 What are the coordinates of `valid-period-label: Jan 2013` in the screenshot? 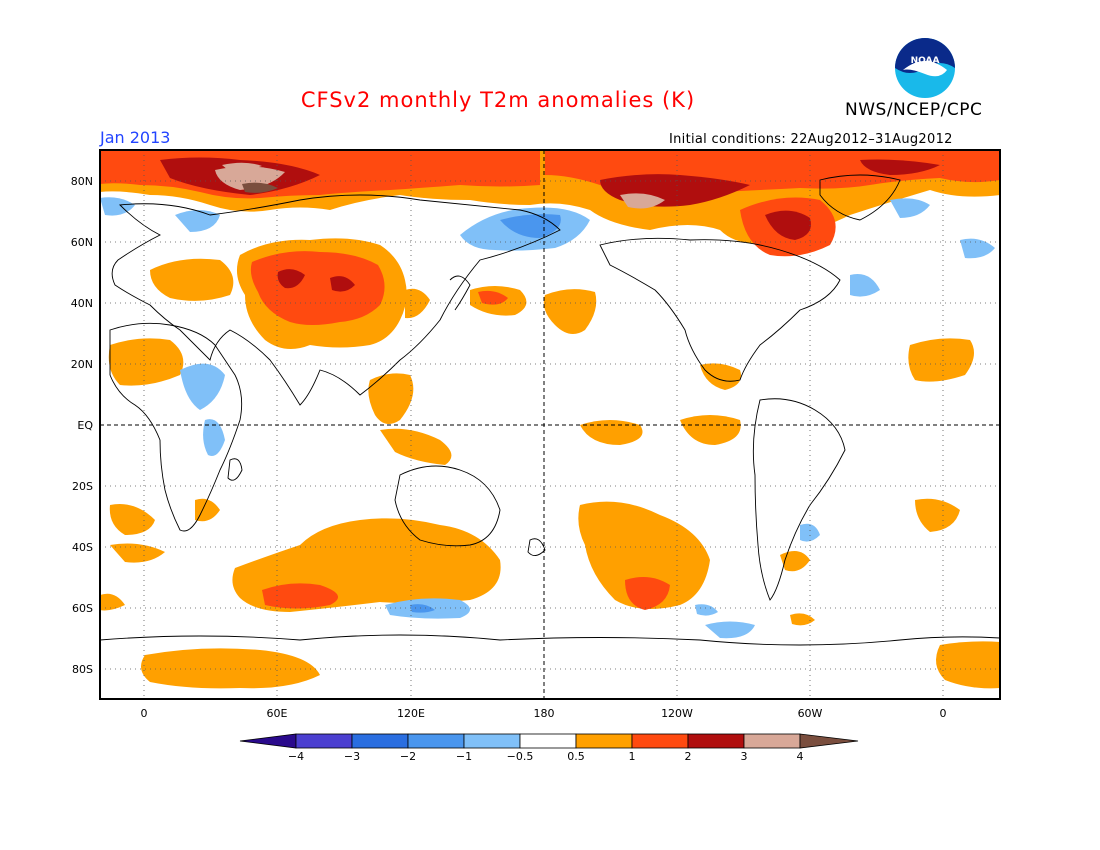 It's located at (135, 137).